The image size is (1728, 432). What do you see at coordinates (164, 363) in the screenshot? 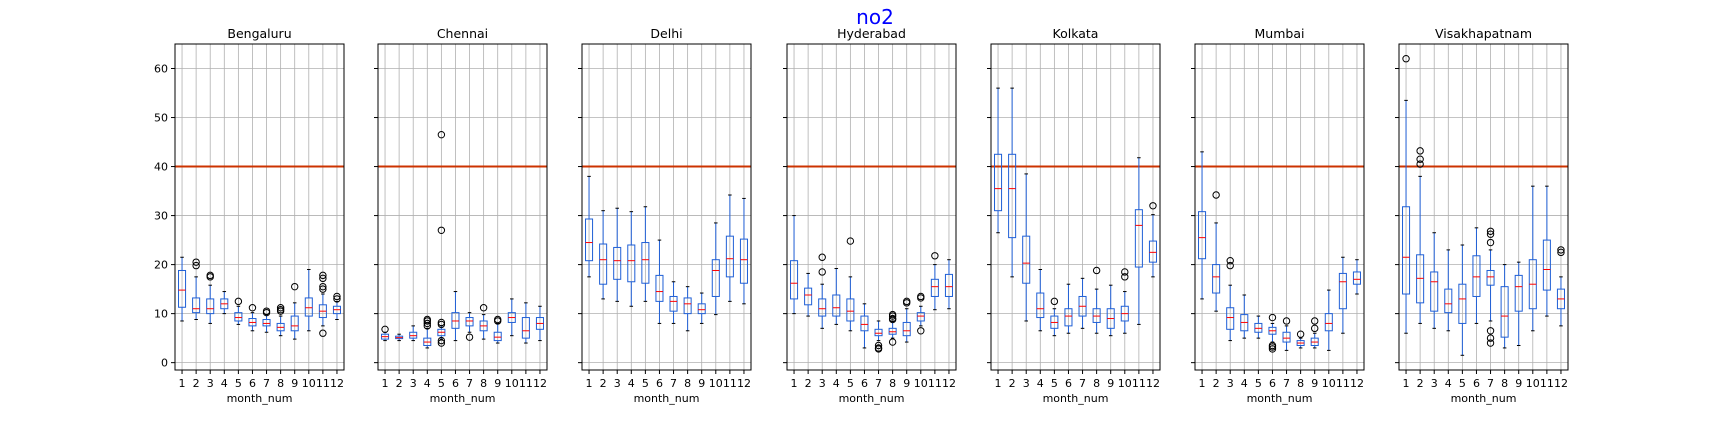
I see `y-tick-label: 0` at bounding box center [164, 363].